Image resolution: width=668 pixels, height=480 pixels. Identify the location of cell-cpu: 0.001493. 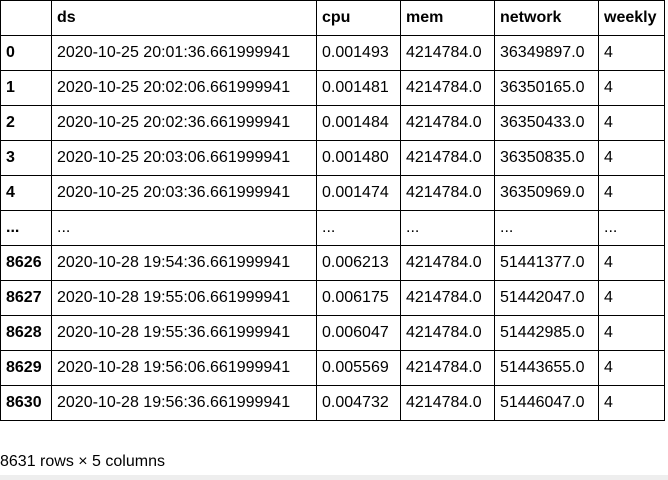
(358, 53).